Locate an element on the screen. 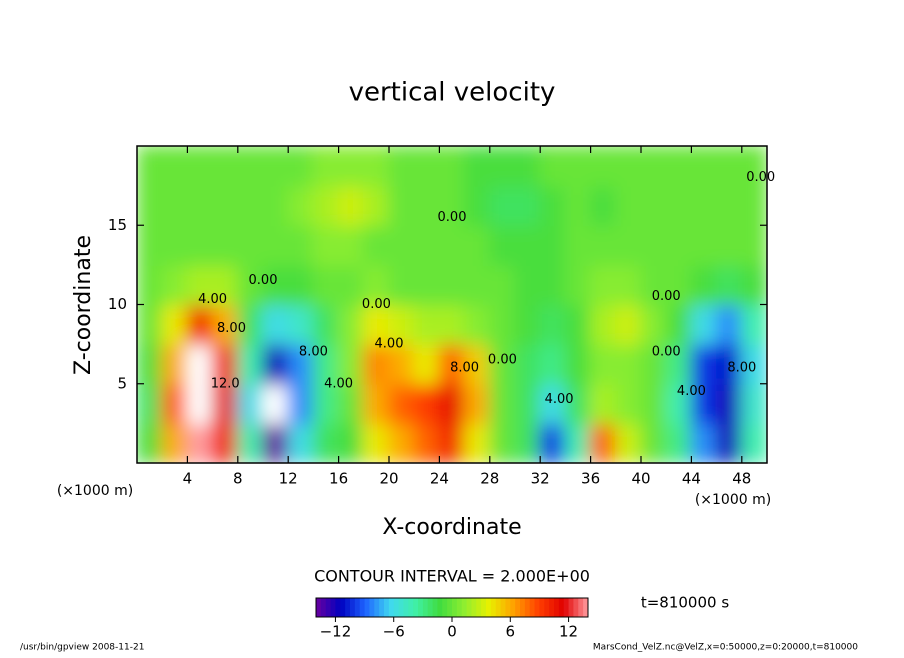  colorbar-tick-label: 0 is located at coordinates (452, 632).